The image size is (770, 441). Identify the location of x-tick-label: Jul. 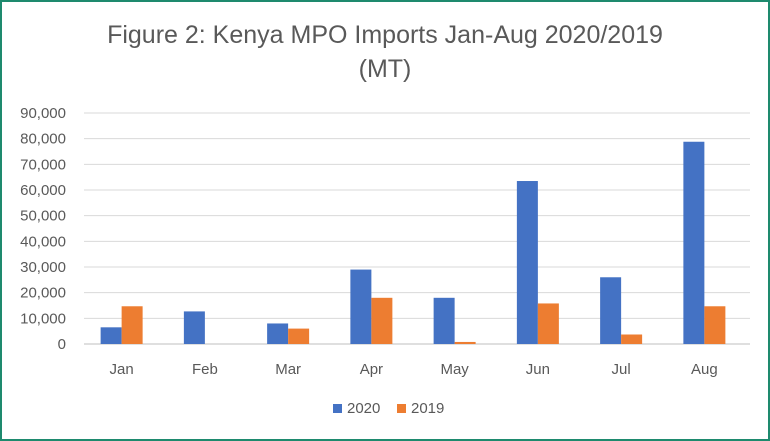
(621, 369).